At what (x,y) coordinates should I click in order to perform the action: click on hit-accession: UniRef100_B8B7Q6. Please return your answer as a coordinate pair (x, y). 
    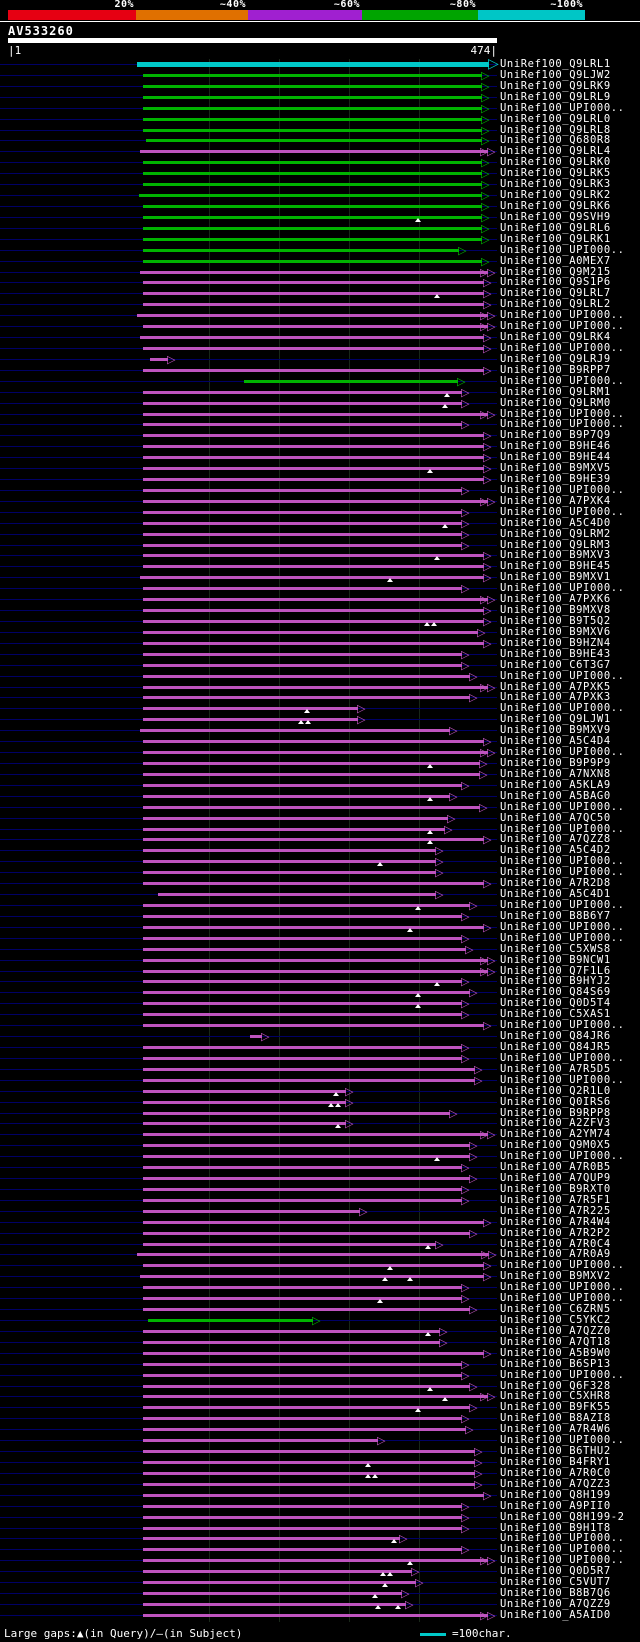
    Looking at the image, I should click on (555, 1593).